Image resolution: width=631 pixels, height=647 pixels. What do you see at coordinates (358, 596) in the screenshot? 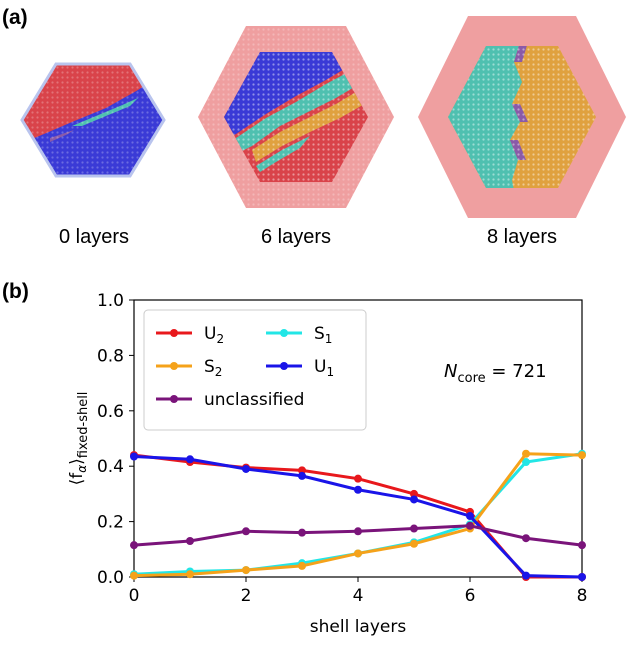
I see `x-tick-label: 4` at bounding box center [358, 596].